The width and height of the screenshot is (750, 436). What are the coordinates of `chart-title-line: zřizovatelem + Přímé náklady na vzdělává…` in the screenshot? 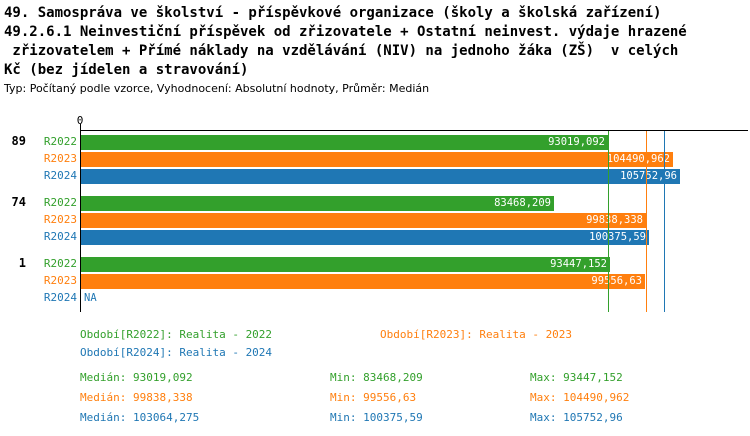 It's located at (341, 51).